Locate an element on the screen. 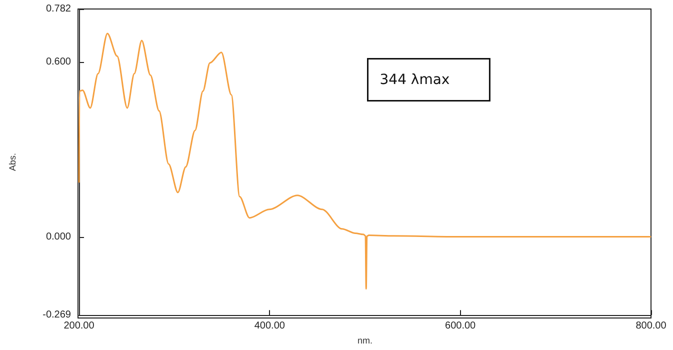 The width and height of the screenshot is (673, 350). x-tick-label: 400.00 is located at coordinates (270, 326).